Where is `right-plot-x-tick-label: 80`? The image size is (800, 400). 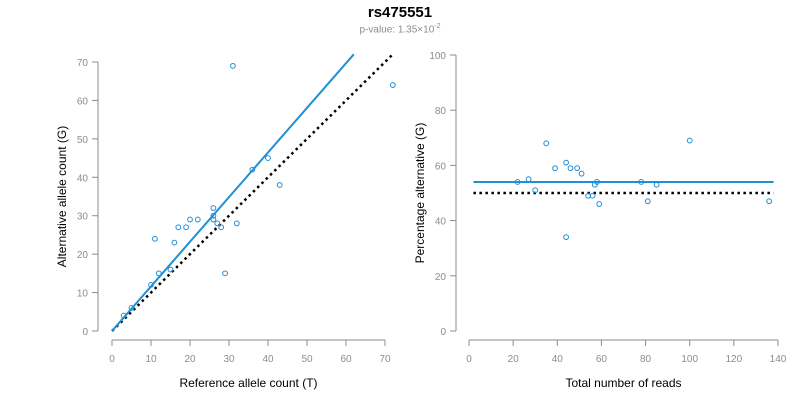 right-plot-x-tick-label: 80 is located at coordinates (646, 359).